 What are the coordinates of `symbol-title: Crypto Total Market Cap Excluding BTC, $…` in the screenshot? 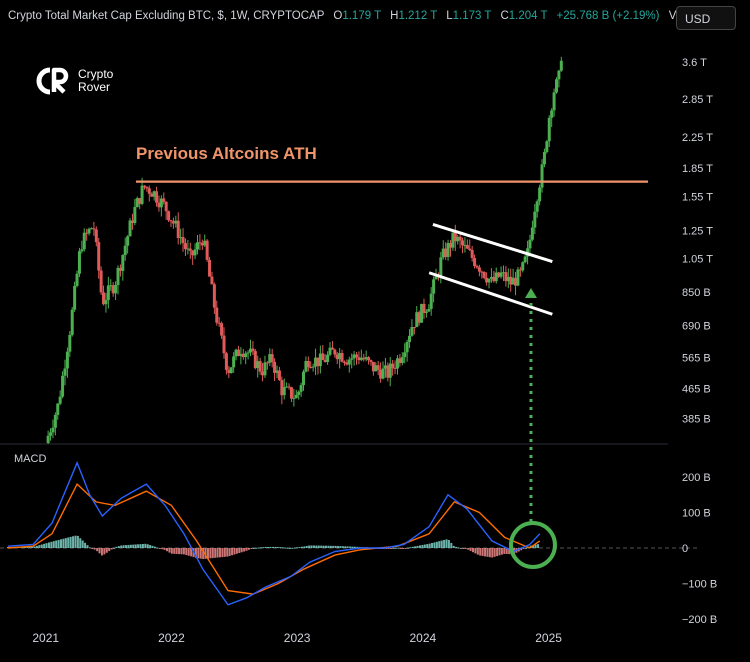 It's located at (166, 16).